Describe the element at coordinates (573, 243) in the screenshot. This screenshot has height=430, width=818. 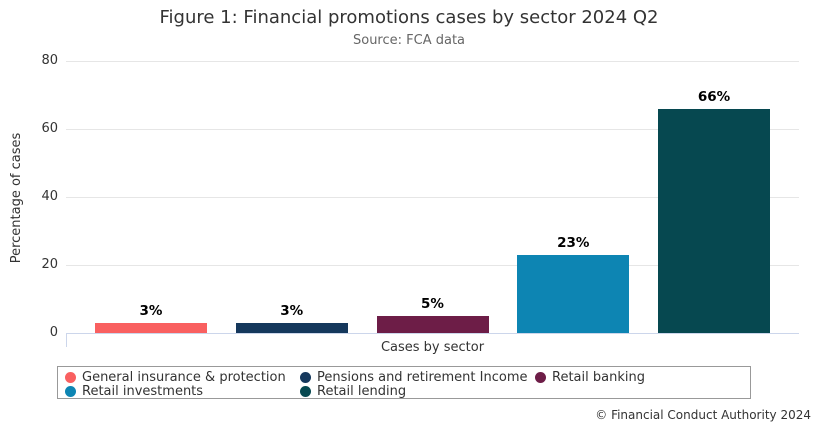
I see `bar-value-label-retail-investments: 23%` at that location.